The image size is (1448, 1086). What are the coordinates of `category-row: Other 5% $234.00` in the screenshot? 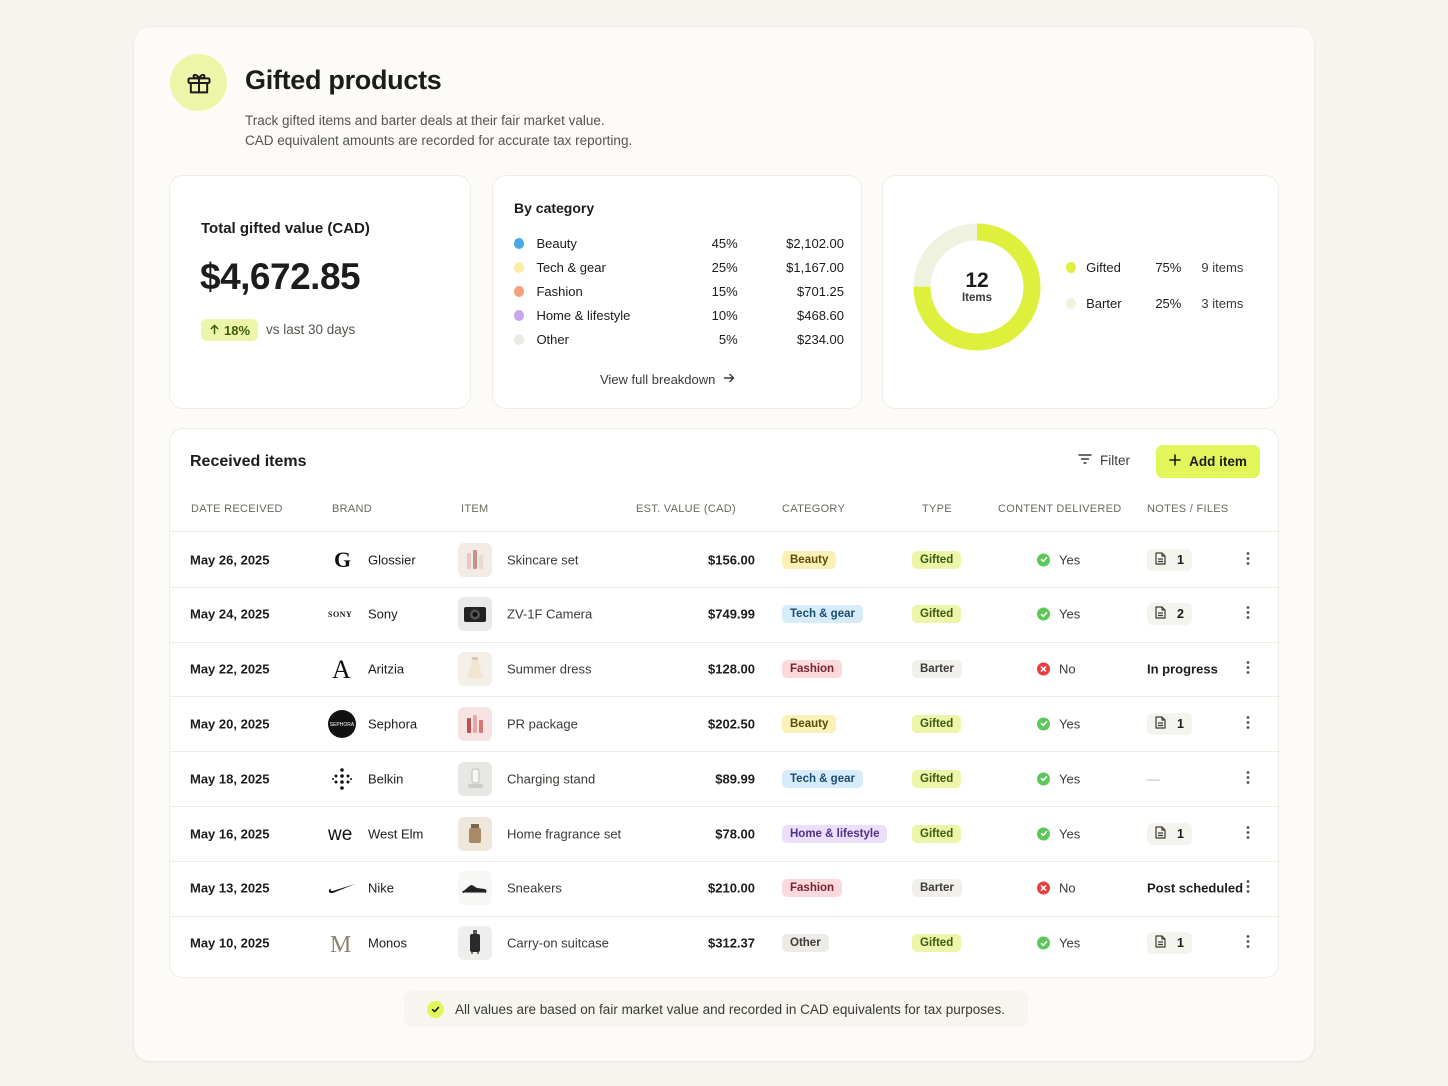 It's located at (679, 339).